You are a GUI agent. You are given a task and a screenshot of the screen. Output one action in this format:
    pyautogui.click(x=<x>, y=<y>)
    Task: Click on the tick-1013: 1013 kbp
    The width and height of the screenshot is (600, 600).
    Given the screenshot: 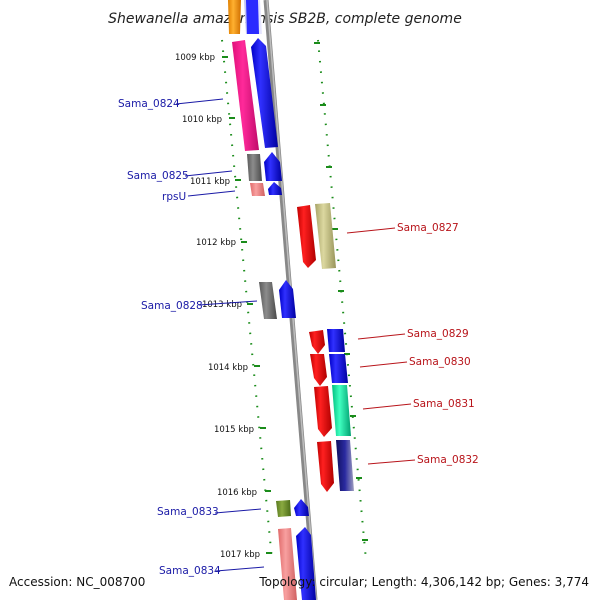 What is the action you would take?
    pyautogui.click(x=227, y=305)
    